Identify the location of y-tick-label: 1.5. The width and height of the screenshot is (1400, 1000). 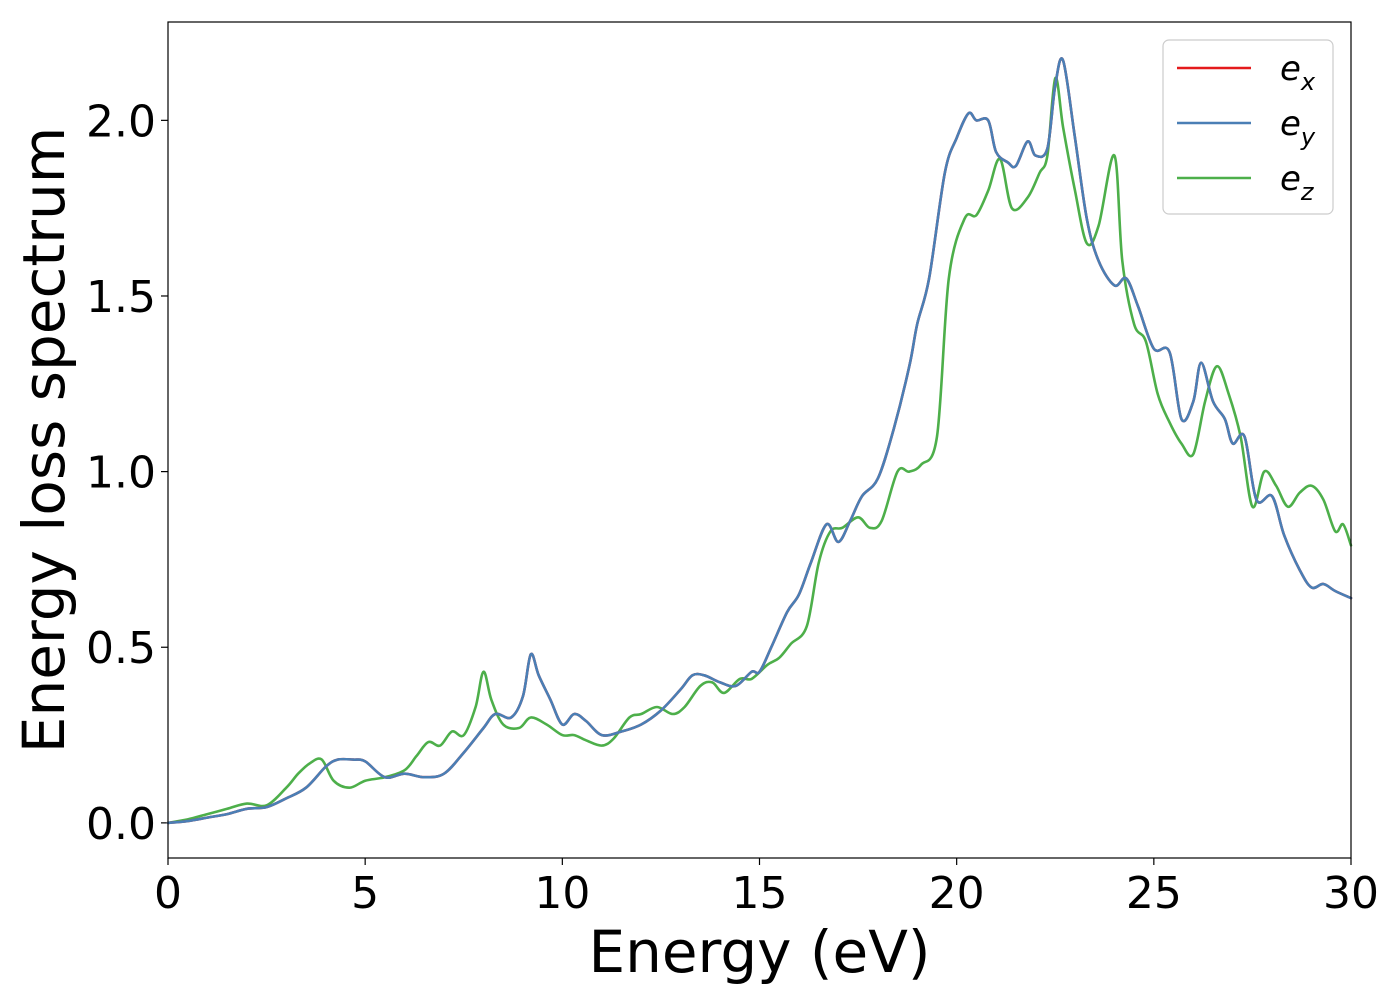
(121, 297).